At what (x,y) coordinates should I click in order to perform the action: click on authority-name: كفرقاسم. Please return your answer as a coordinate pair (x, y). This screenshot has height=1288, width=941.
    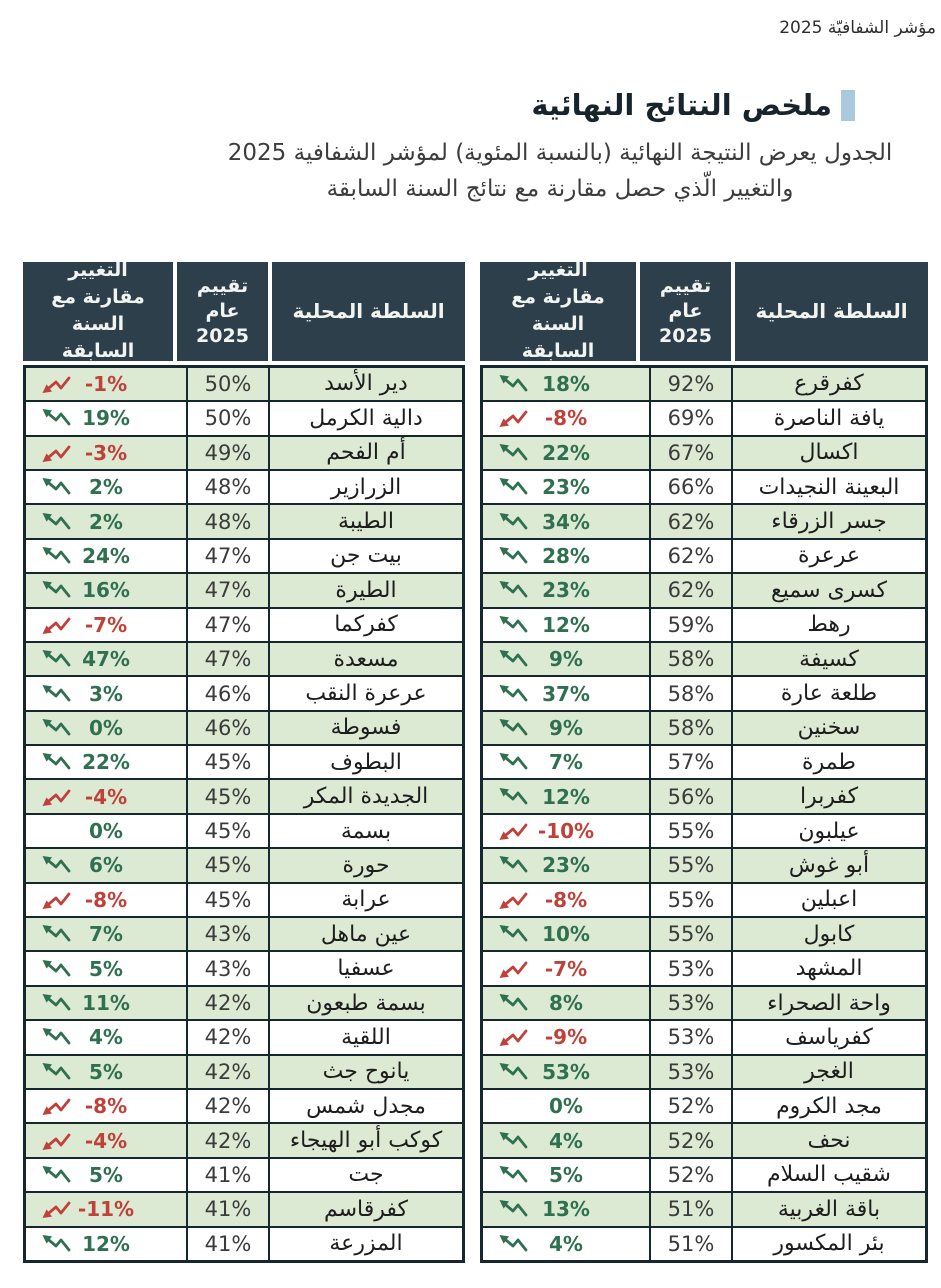
    Looking at the image, I should click on (365, 1209).